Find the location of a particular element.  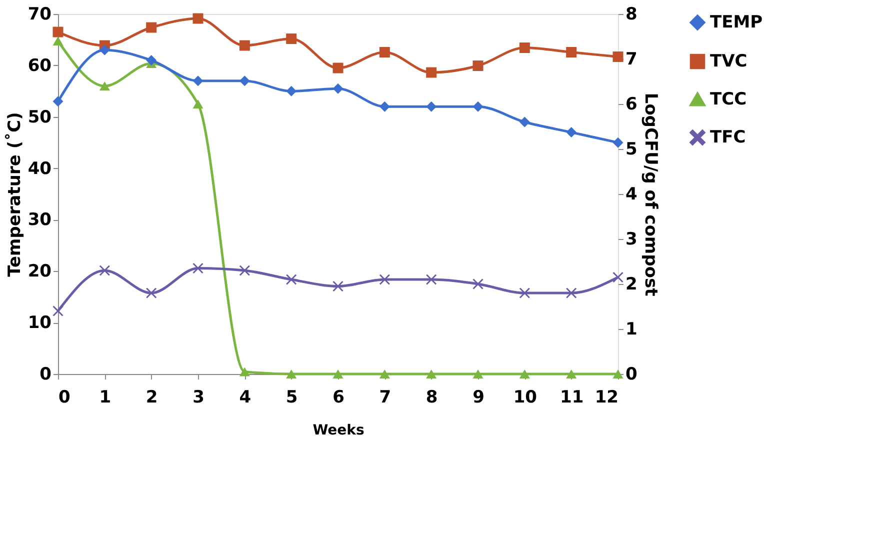

x-tick-label: 6 is located at coordinates (338, 398).